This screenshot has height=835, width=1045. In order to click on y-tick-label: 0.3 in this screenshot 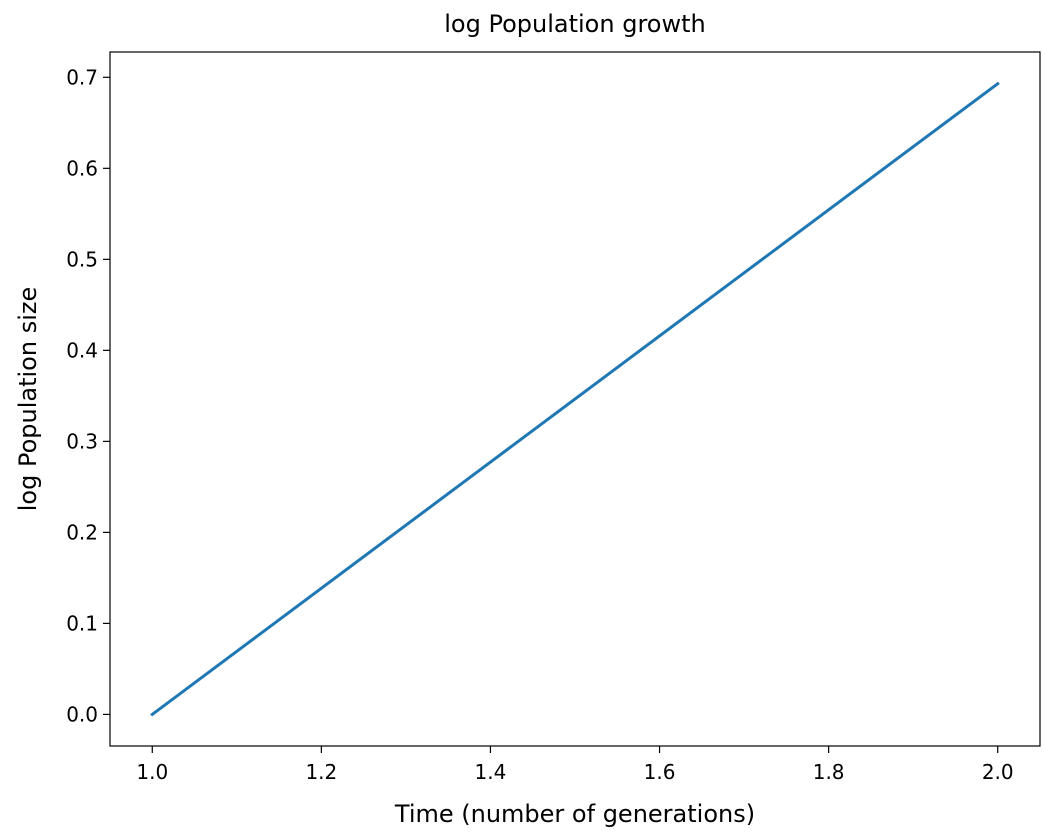, I will do `click(82, 441)`.